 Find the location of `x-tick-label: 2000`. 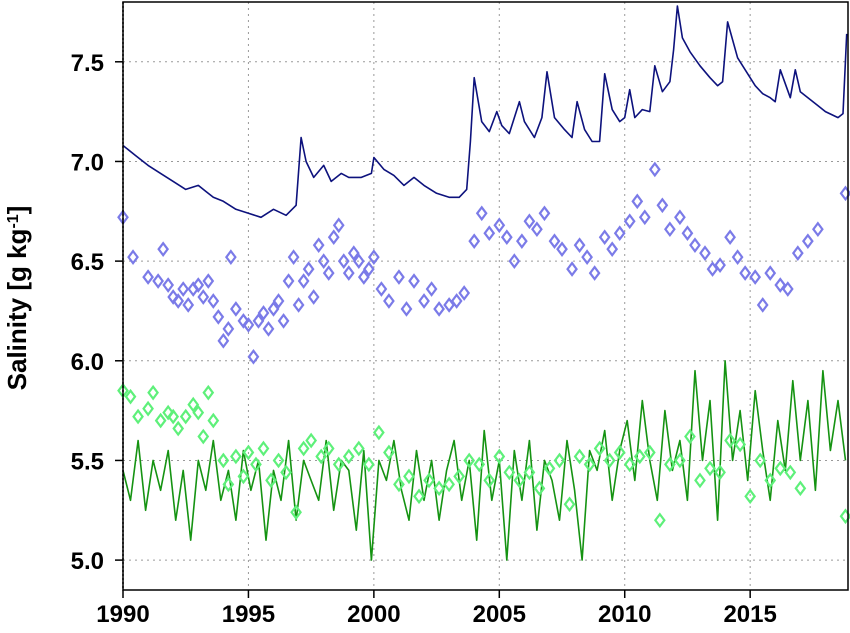

x-tick-label: 2000 is located at coordinates (373, 614).